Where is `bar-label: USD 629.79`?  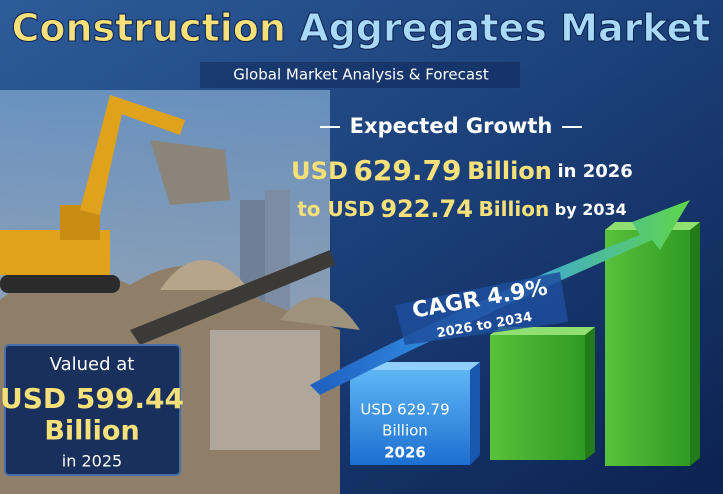 bar-label: USD 629.79 is located at coordinates (404, 410).